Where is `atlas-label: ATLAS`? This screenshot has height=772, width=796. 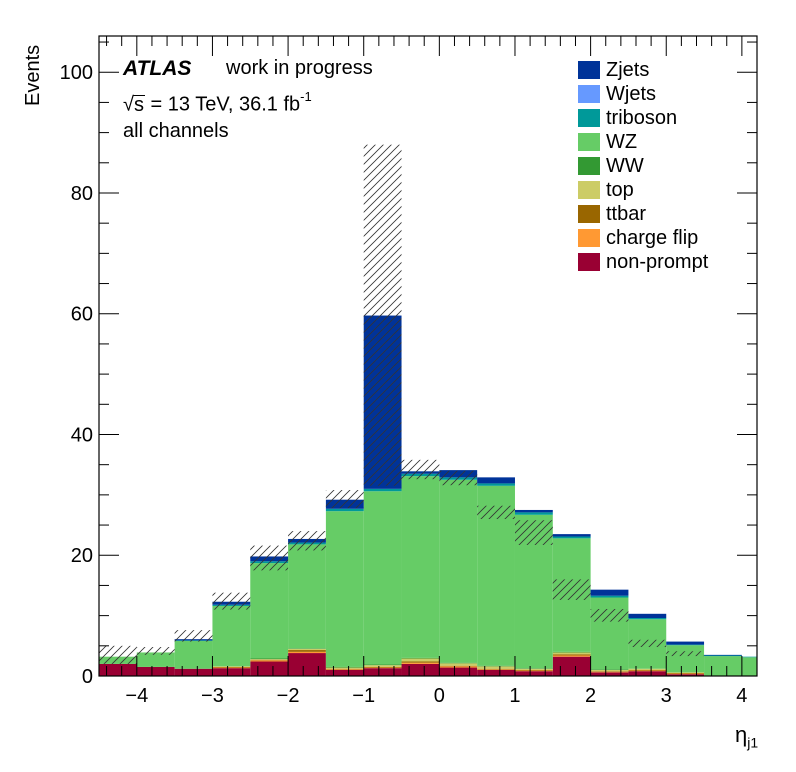 atlas-label: ATLAS is located at coordinates (157, 68).